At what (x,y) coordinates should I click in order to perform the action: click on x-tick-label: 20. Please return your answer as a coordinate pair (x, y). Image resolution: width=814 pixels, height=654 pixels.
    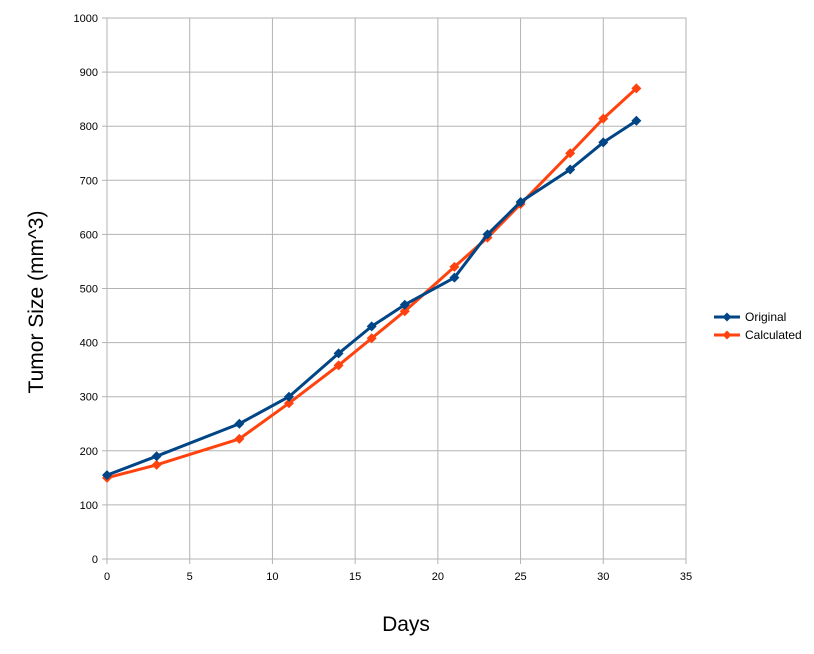
    Looking at the image, I should click on (438, 577).